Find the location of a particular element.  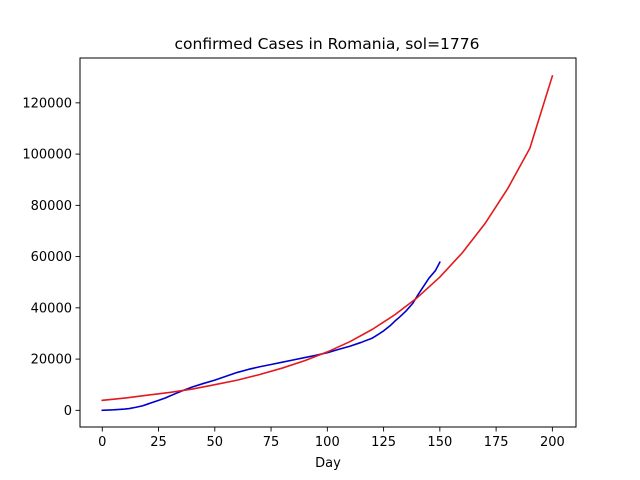

y-tick-label: 100000 is located at coordinates (47, 155).